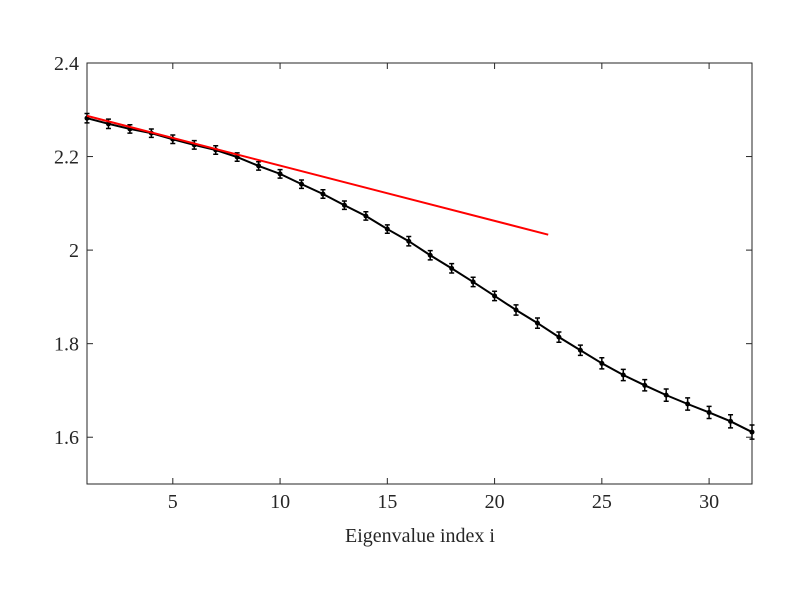  I want to click on x-tick-label: 20, so click(495, 502).